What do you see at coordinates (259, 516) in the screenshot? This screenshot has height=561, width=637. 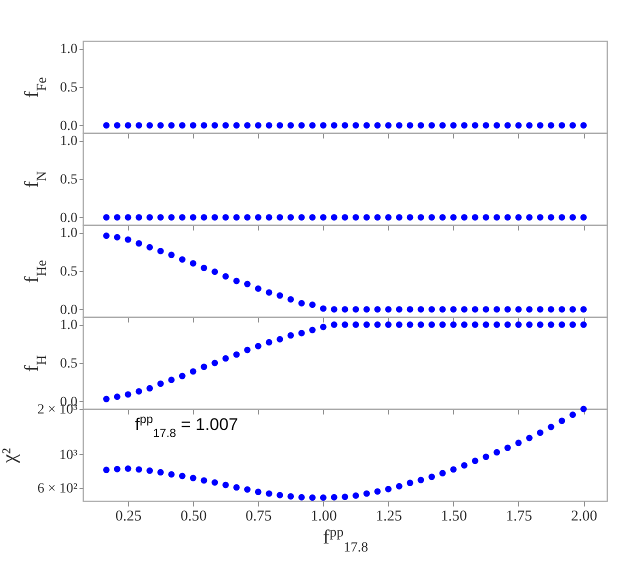 I see `x-tick-label: 0.75` at bounding box center [259, 516].